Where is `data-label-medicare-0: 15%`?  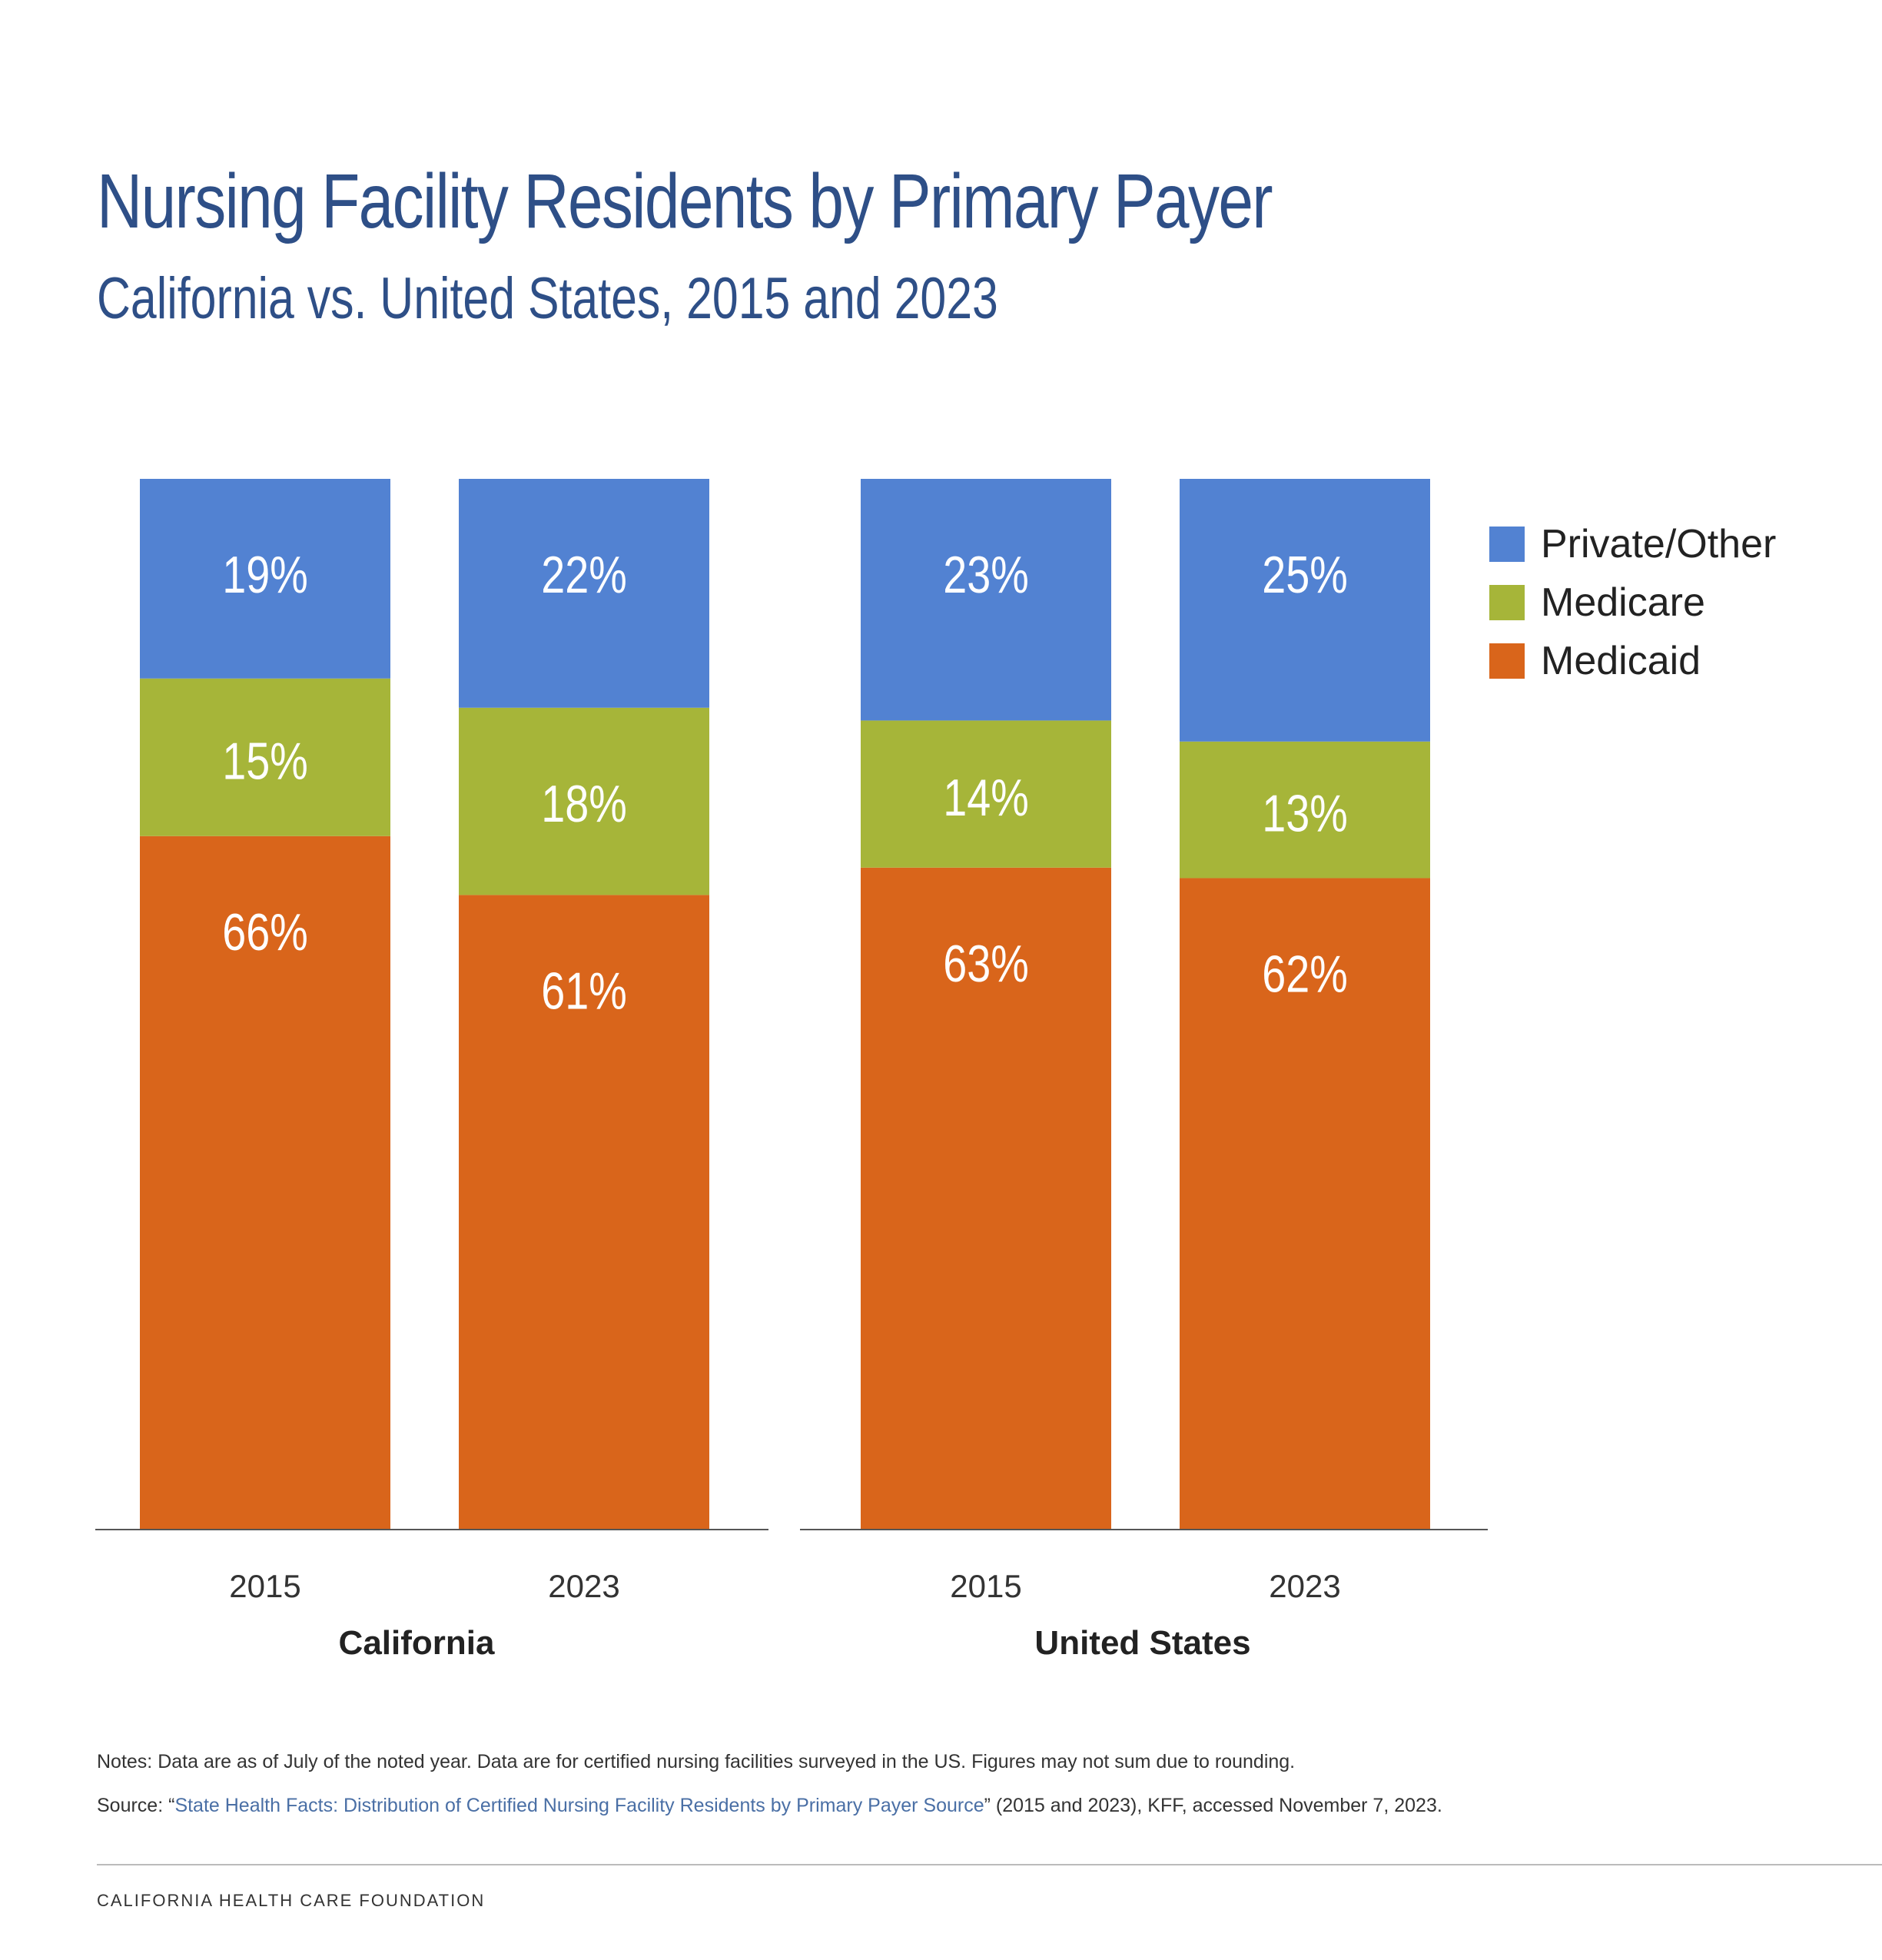 data-label-medicare-0: 15% is located at coordinates (265, 761).